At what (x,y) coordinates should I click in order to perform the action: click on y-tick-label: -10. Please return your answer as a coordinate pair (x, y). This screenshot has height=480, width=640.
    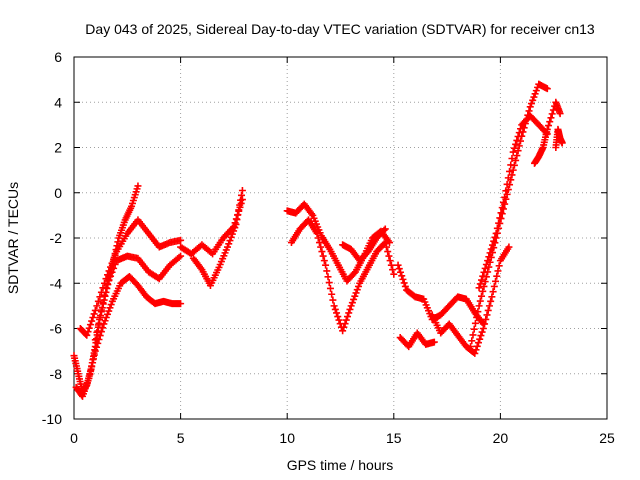
    Looking at the image, I should click on (52, 419).